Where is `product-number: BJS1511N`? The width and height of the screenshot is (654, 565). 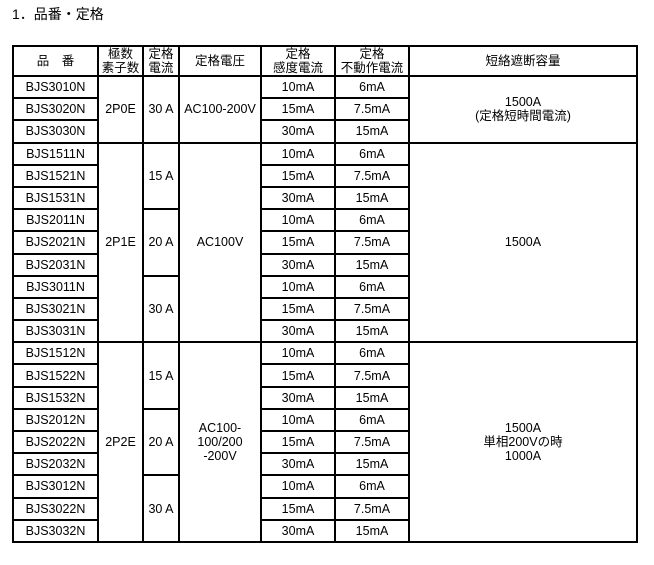
product-number: BJS1511N is located at coordinates (55, 153).